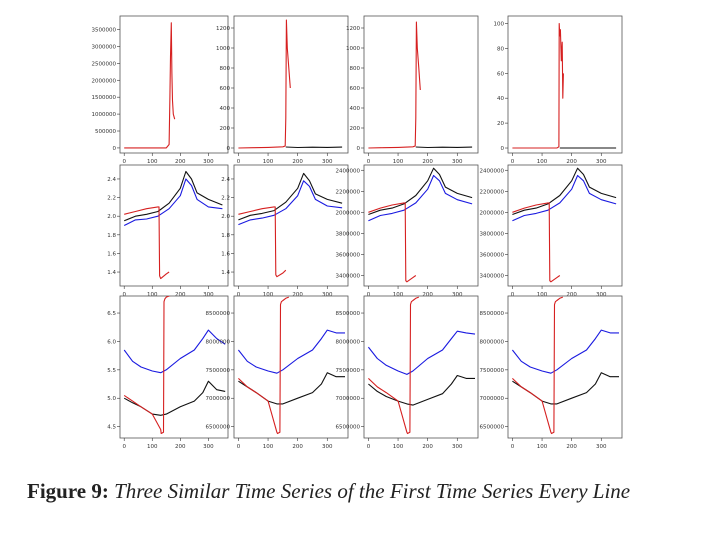  I want to click on subplot-r1-c3: 0 200 400 600 800 1000 1200 0 100 200 300, so click(412, 90).